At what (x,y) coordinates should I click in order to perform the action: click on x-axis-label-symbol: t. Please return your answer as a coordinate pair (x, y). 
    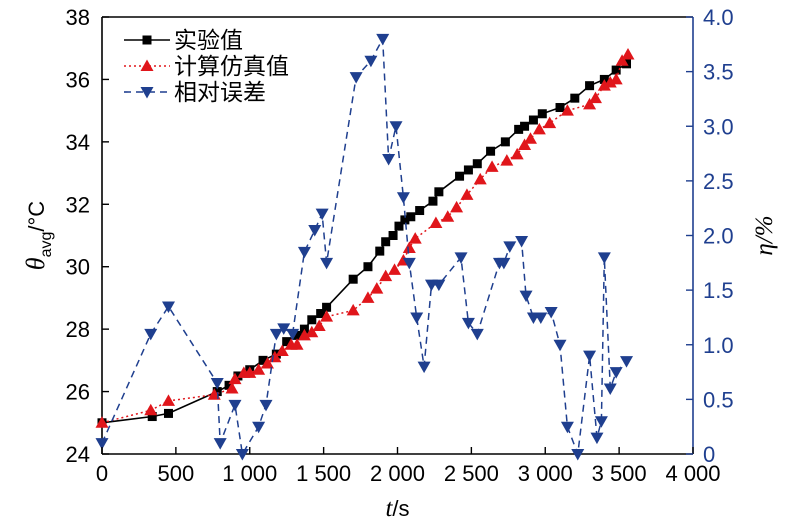
    Looking at the image, I should click on (389, 508).